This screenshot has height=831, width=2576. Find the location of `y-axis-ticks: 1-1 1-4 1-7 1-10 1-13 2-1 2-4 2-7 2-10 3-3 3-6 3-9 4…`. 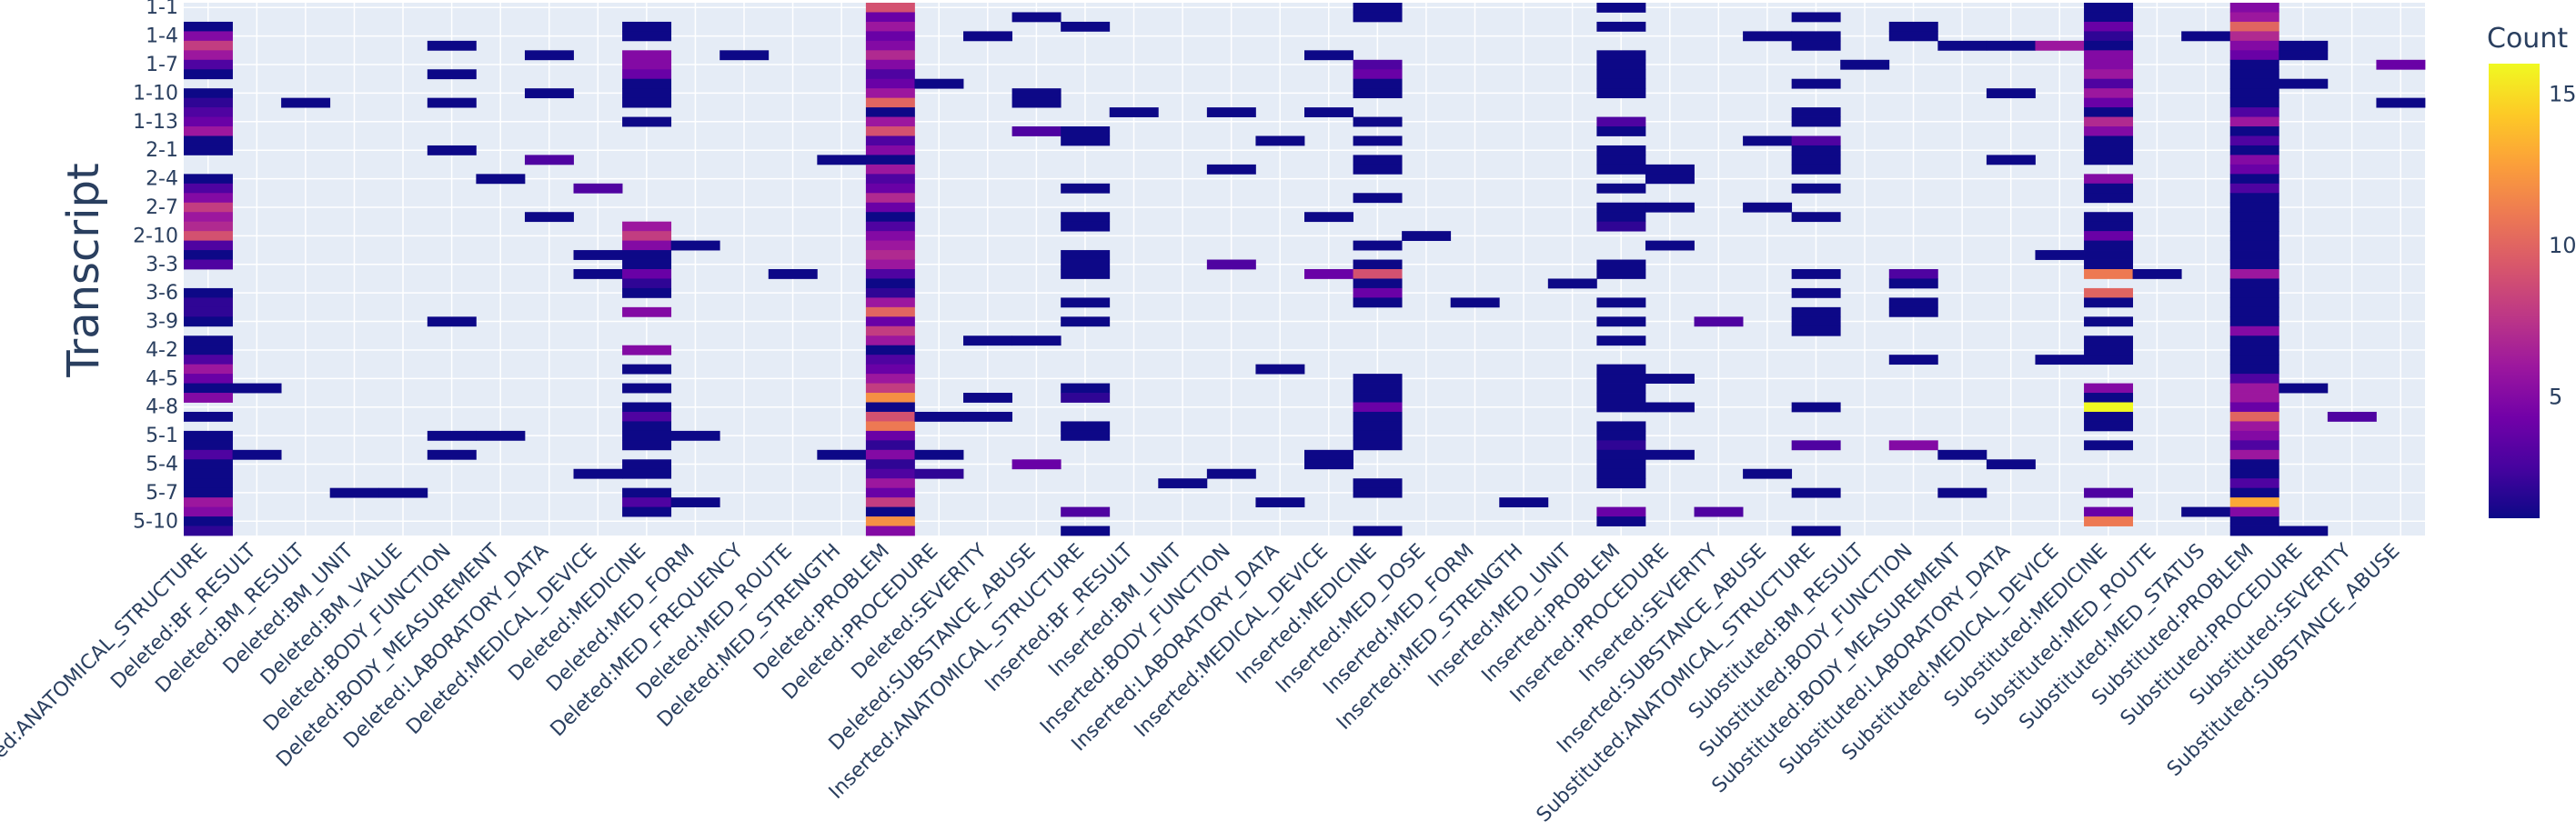

y-axis-ticks: 1-1 1-4 1-7 1-10 1-13 2-1 2-4 2-7 2-10 3-3 3-6 3-9 4… is located at coordinates (155, 266).